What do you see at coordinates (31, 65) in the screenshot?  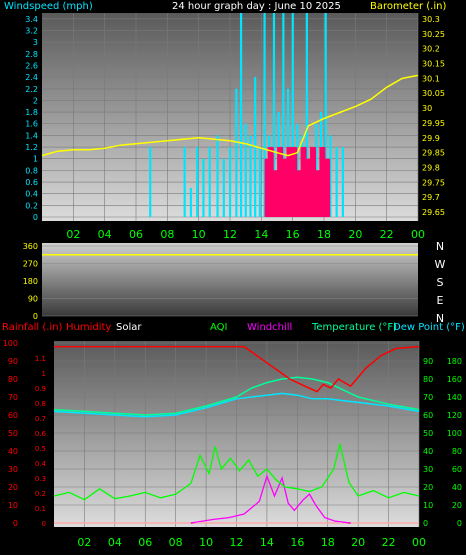 I see `windspeed-tick-label: 2.6` at bounding box center [31, 65].